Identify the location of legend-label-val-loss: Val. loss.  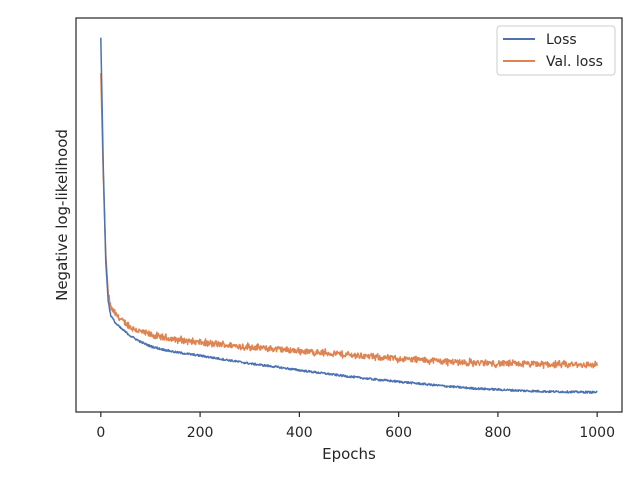
(574, 62).